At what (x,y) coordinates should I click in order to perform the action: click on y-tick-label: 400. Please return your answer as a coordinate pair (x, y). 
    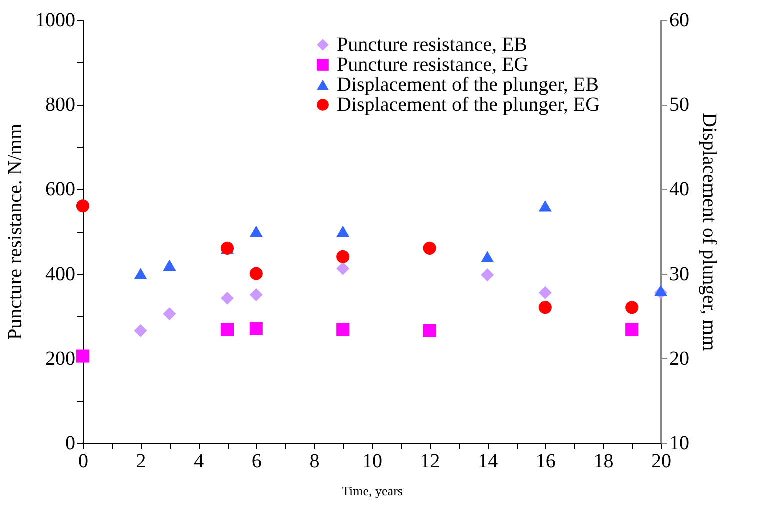
    Looking at the image, I should click on (61, 274).